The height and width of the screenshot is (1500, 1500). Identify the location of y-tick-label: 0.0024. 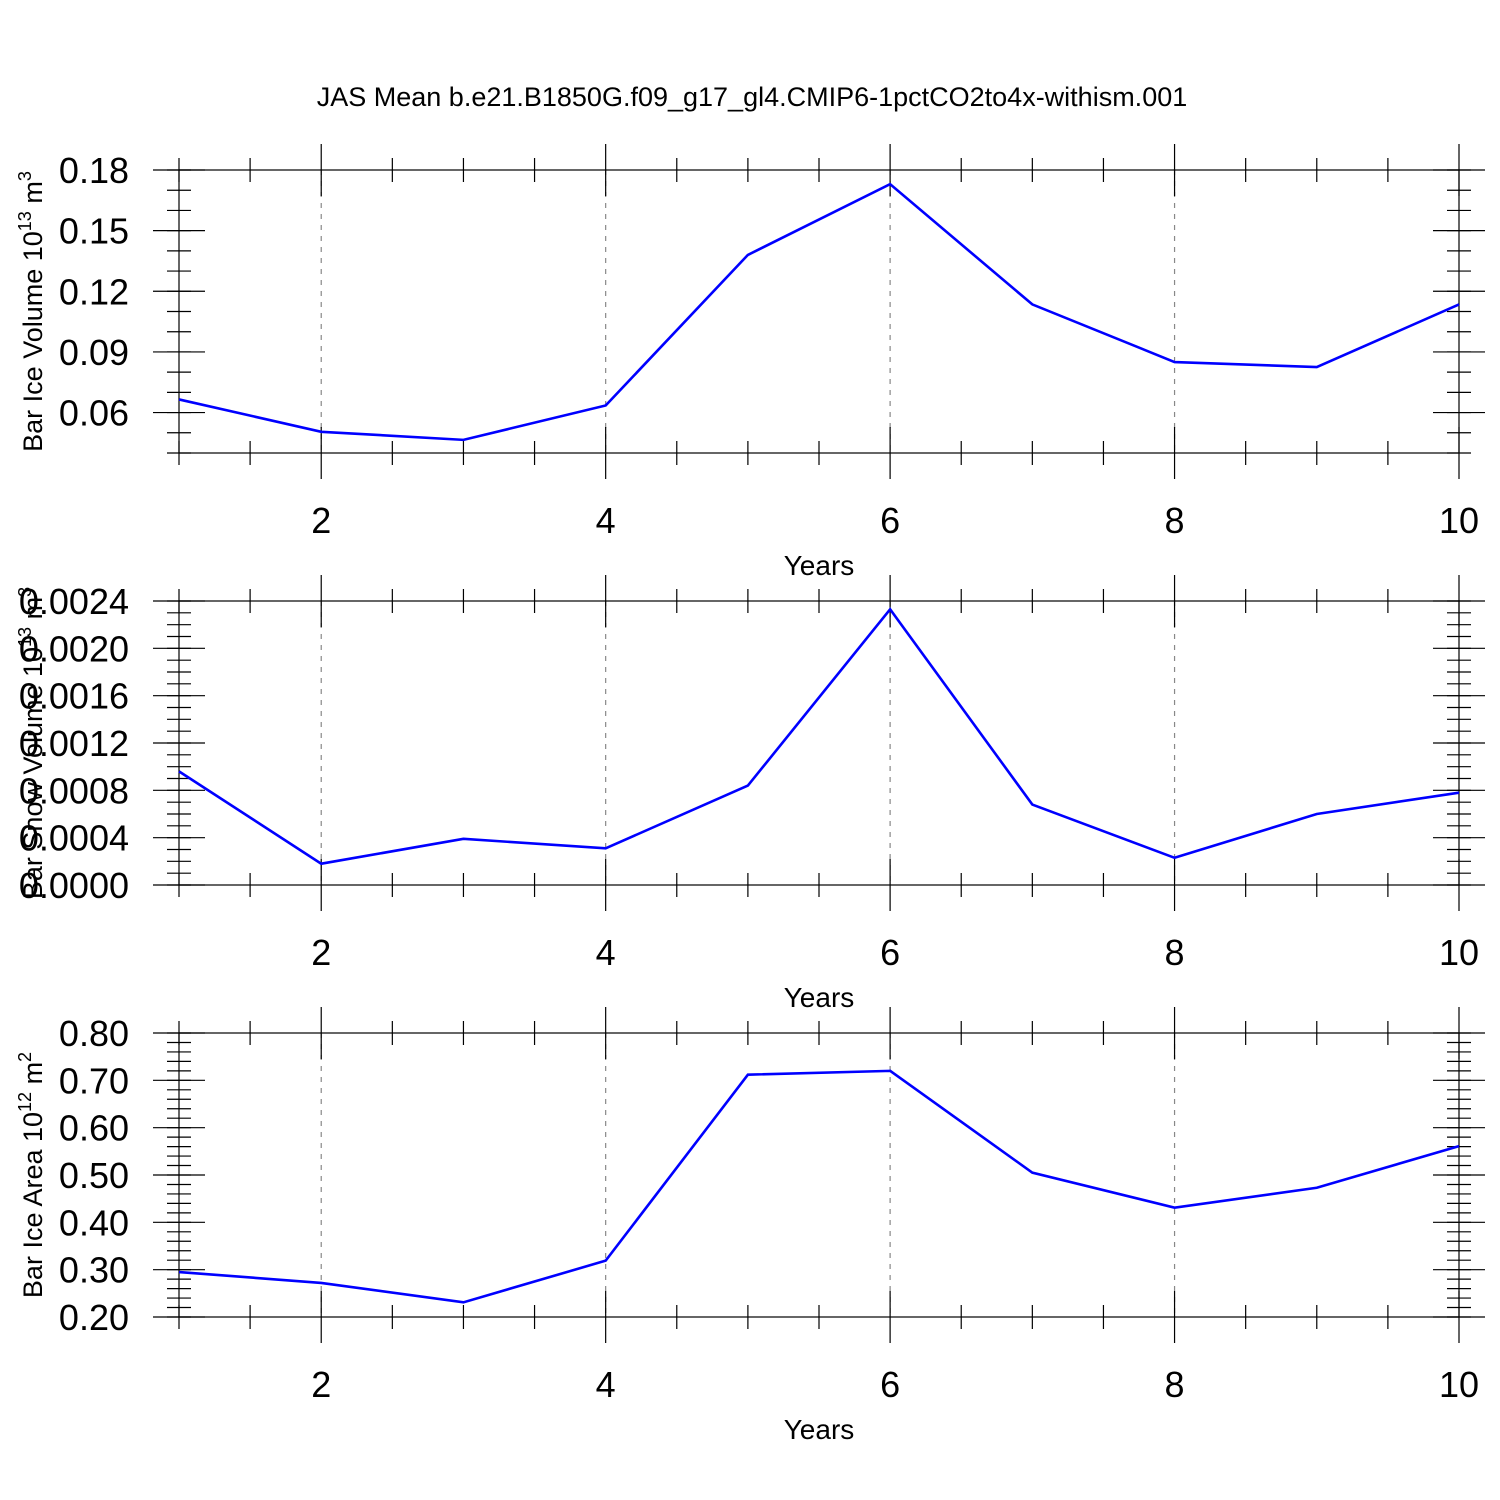
(74, 601).